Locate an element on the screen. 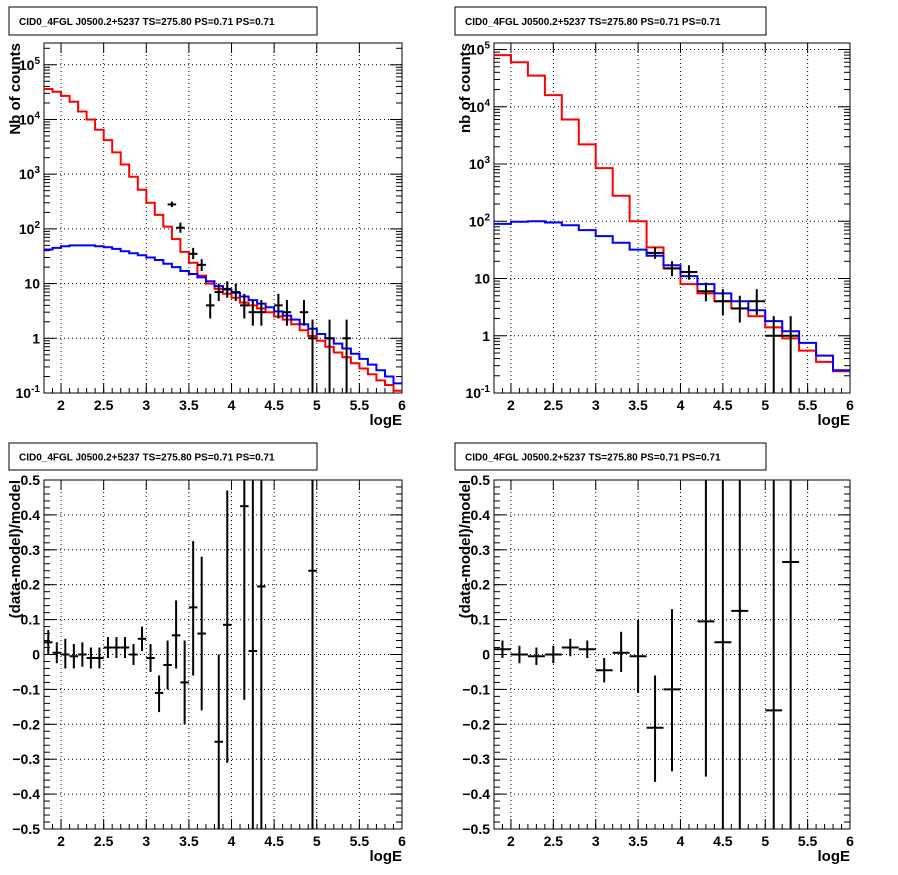  x-tick-label: 3 is located at coordinates (146, 405).